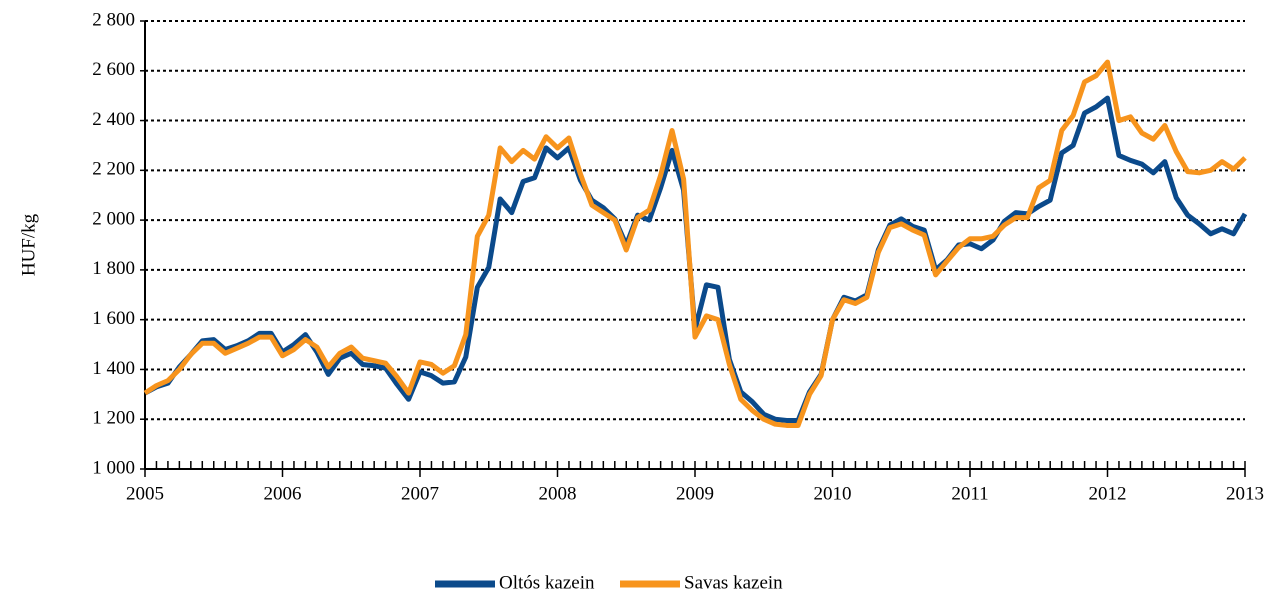 This screenshot has width=1279, height=601. What do you see at coordinates (547, 582) in the screenshot?
I see `legend-label: Oltós kazein` at bounding box center [547, 582].